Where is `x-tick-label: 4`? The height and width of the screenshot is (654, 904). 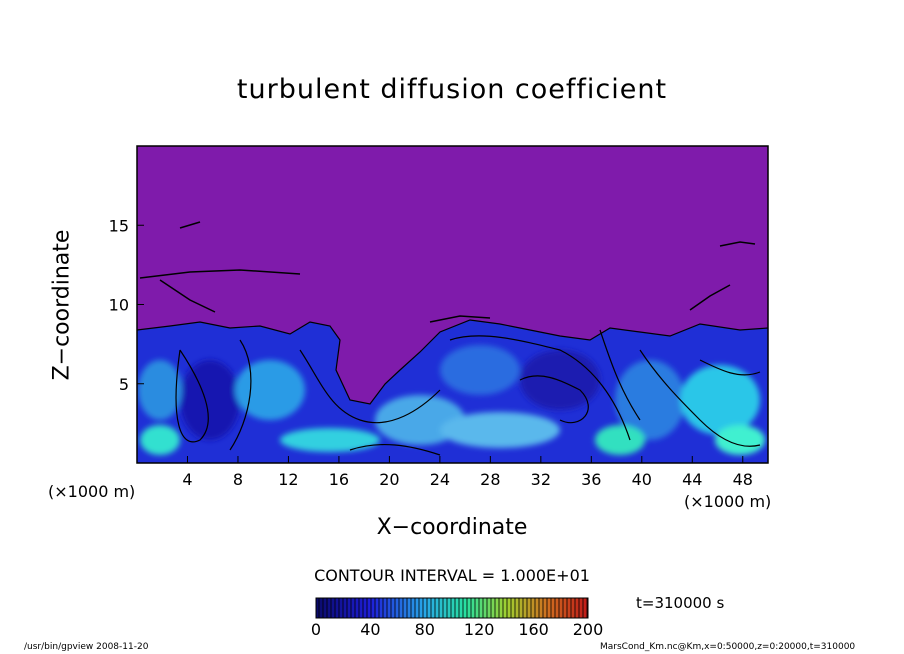
x-tick-label: 4 is located at coordinates (187, 479).